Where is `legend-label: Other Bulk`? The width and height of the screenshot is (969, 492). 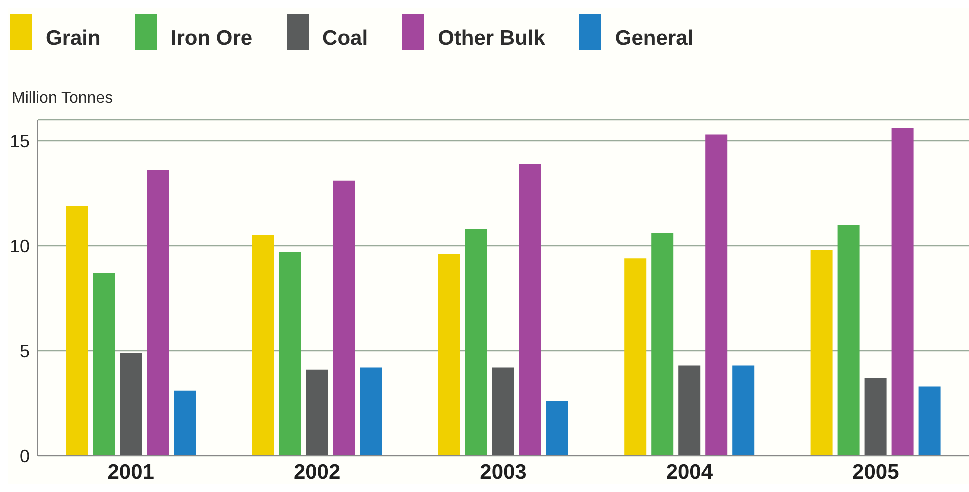
legend-label: Other Bulk is located at coordinates (492, 38).